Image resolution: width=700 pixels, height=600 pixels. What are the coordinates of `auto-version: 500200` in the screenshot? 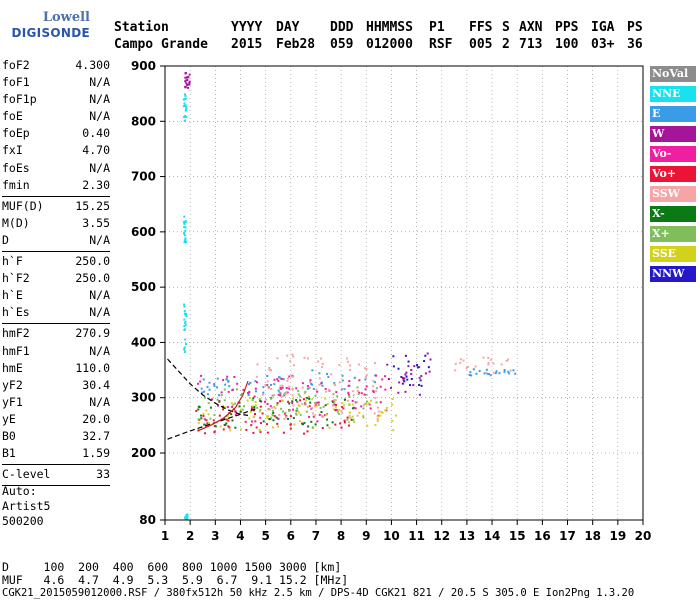 It's located at (23, 521).